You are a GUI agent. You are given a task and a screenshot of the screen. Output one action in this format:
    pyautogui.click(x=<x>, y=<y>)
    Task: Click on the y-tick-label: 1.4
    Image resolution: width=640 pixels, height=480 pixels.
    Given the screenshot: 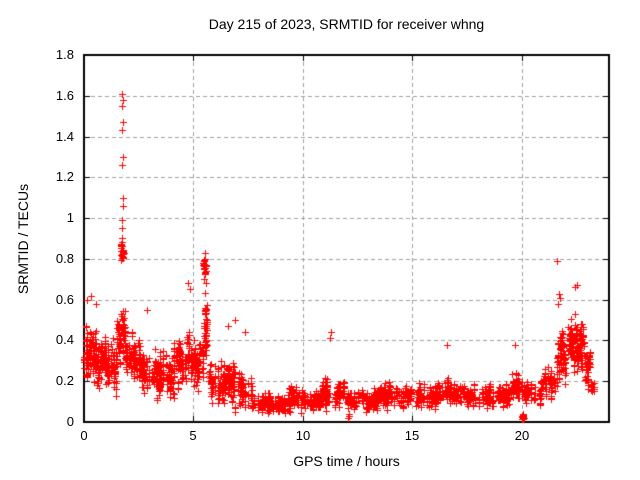 What is the action you would take?
    pyautogui.click(x=64, y=136)
    